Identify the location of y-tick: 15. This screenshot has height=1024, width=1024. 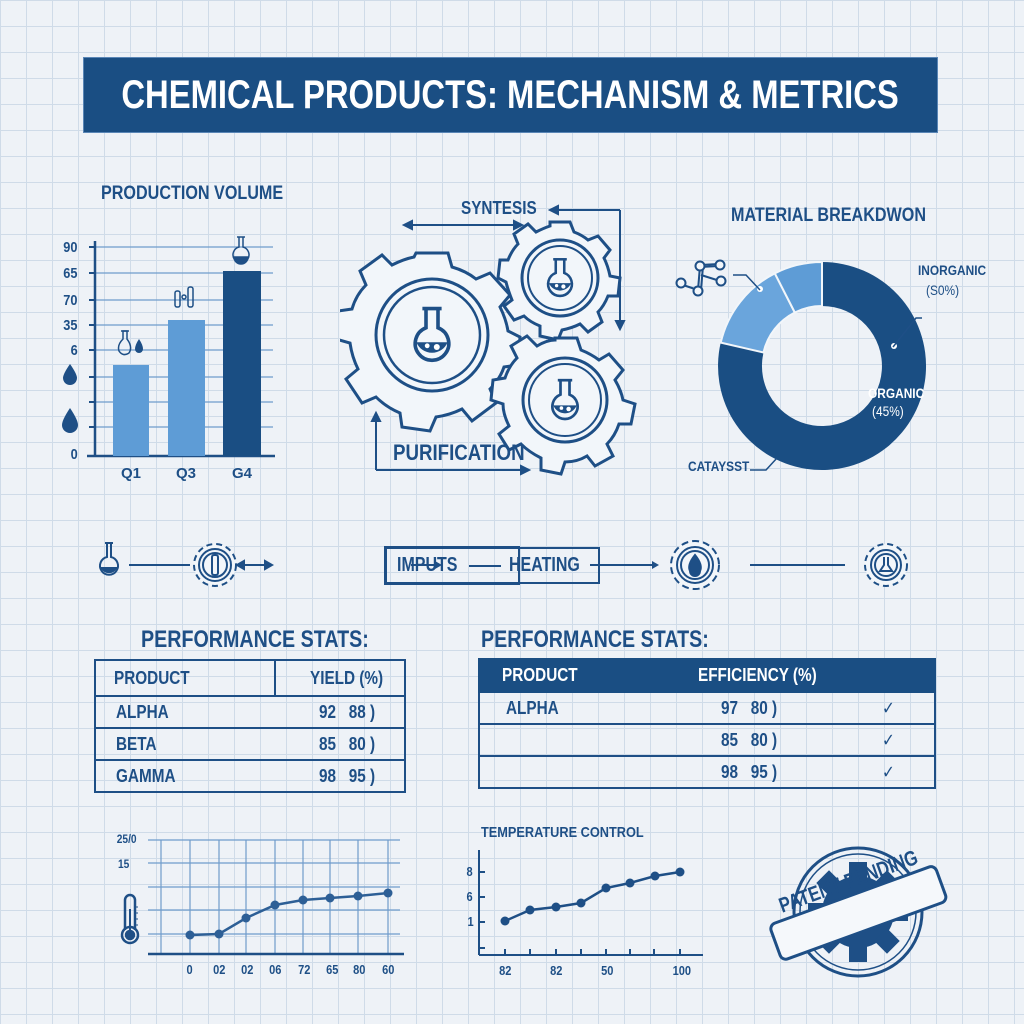
(124, 864).